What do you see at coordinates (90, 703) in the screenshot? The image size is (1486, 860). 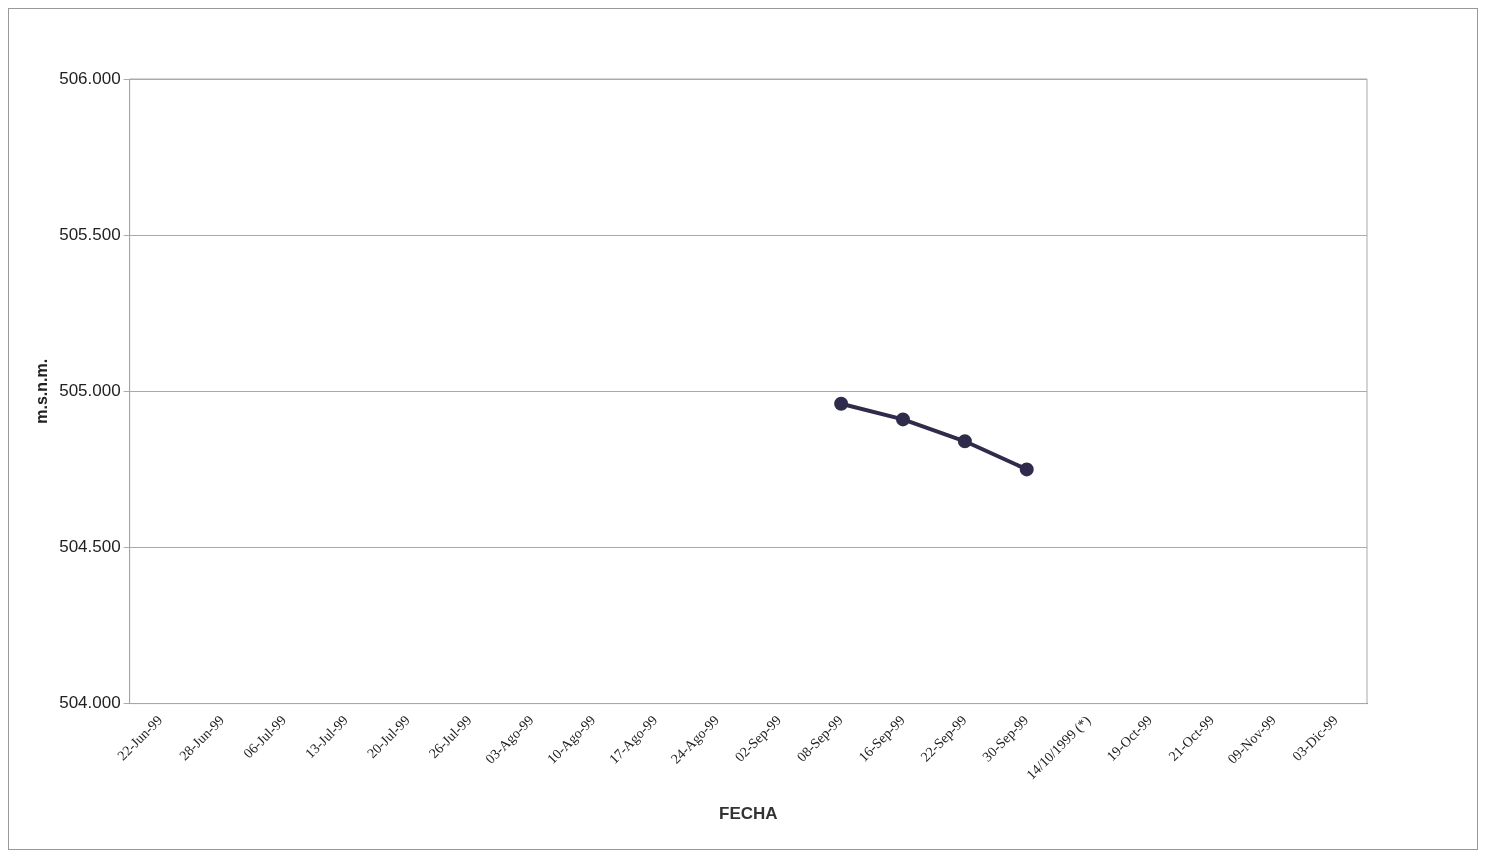 I see `y-tick-label: 504.000` at bounding box center [90, 703].